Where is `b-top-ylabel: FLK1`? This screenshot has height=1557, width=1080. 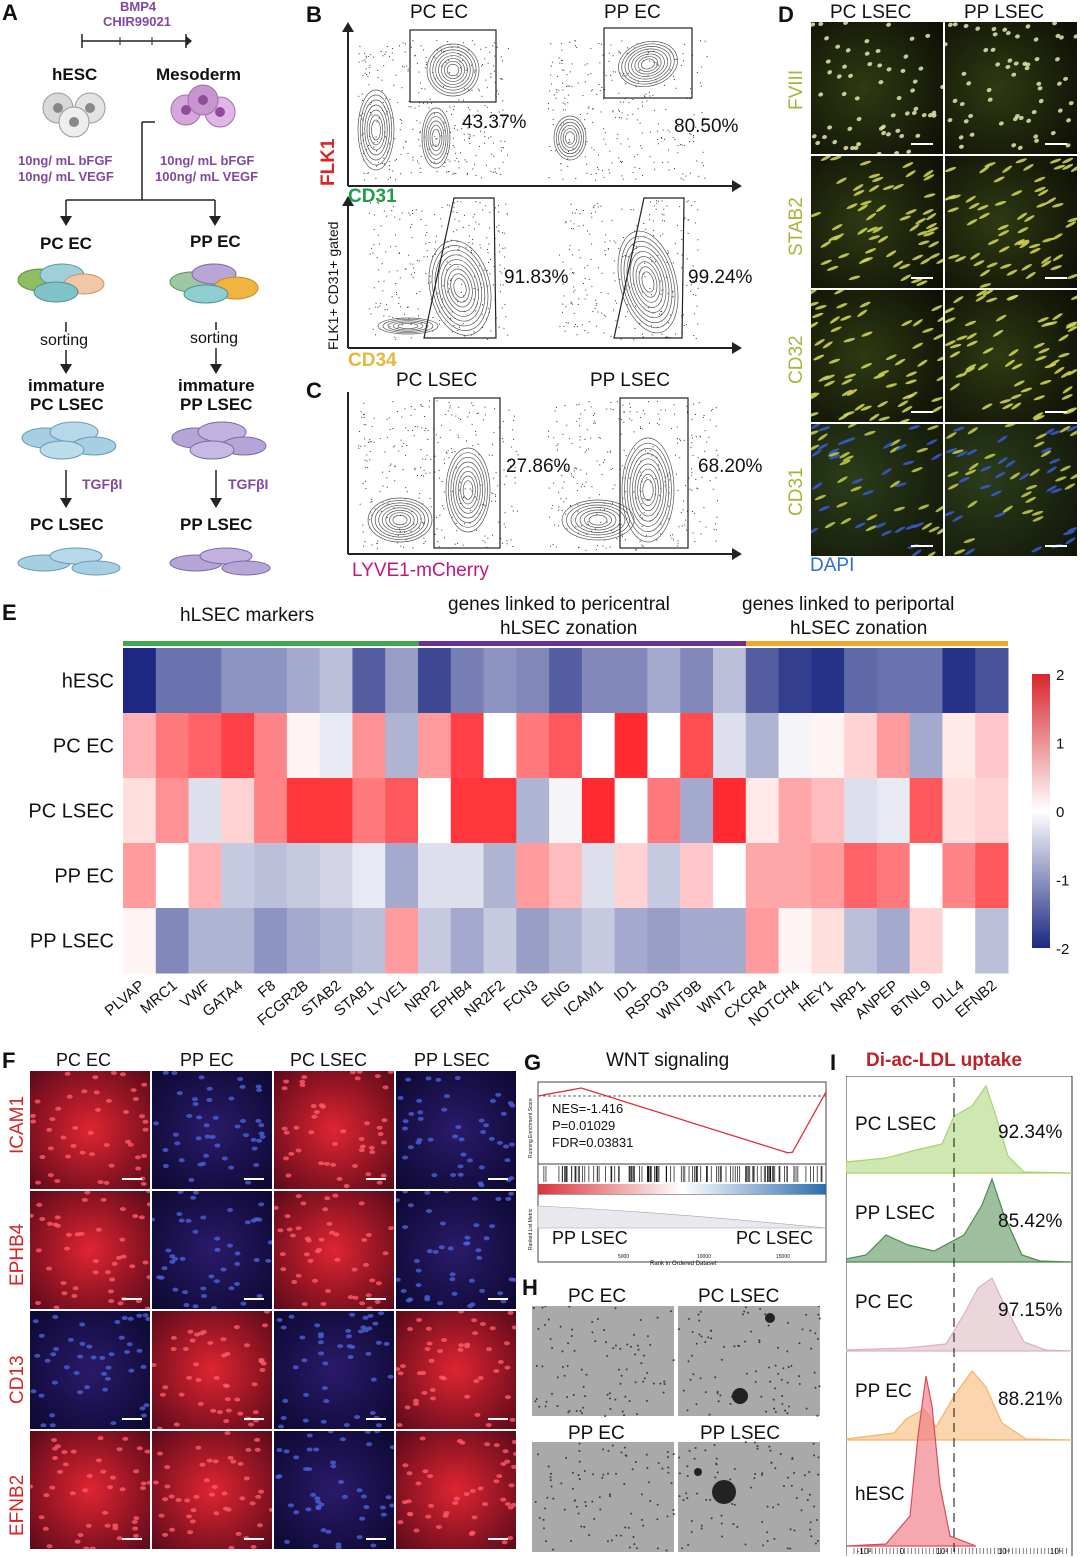
b-top-ylabel: FLK1 is located at coordinates (328, 162).